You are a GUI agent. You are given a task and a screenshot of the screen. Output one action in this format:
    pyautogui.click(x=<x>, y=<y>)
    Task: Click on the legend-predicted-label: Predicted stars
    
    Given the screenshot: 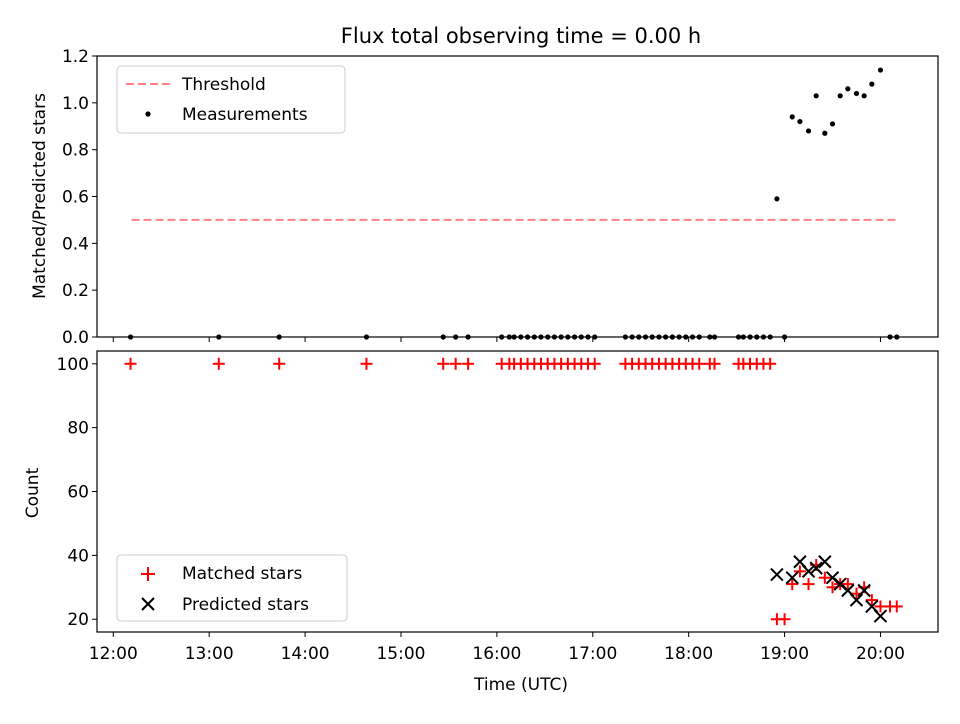 What is the action you would take?
    pyautogui.click(x=245, y=605)
    